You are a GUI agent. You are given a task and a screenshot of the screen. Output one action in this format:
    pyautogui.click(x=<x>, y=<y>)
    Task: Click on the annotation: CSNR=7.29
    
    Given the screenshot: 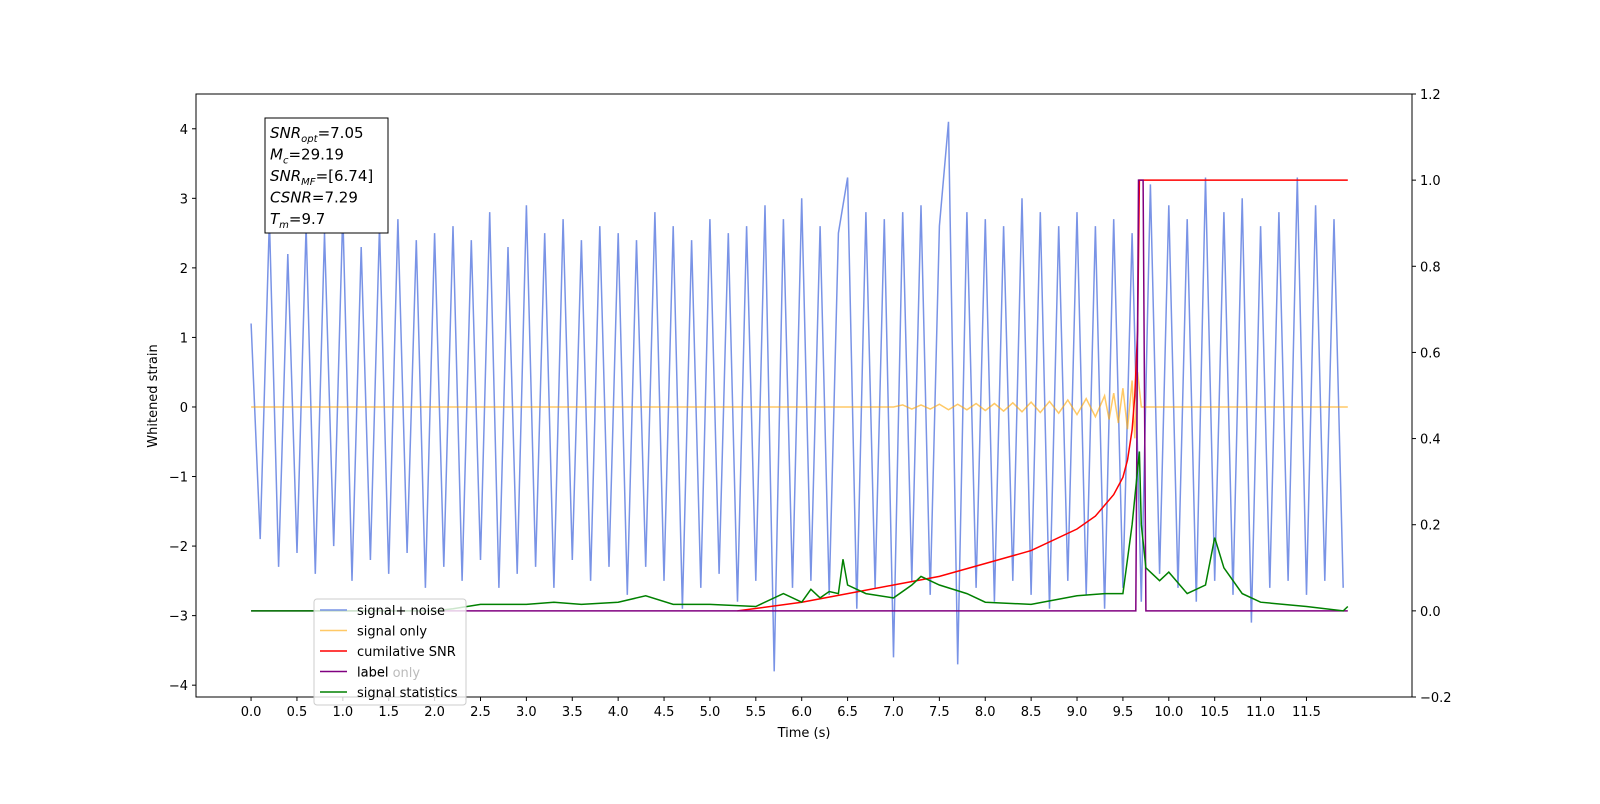 What is the action you would take?
    pyautogui.click(x=314, y=198)
    